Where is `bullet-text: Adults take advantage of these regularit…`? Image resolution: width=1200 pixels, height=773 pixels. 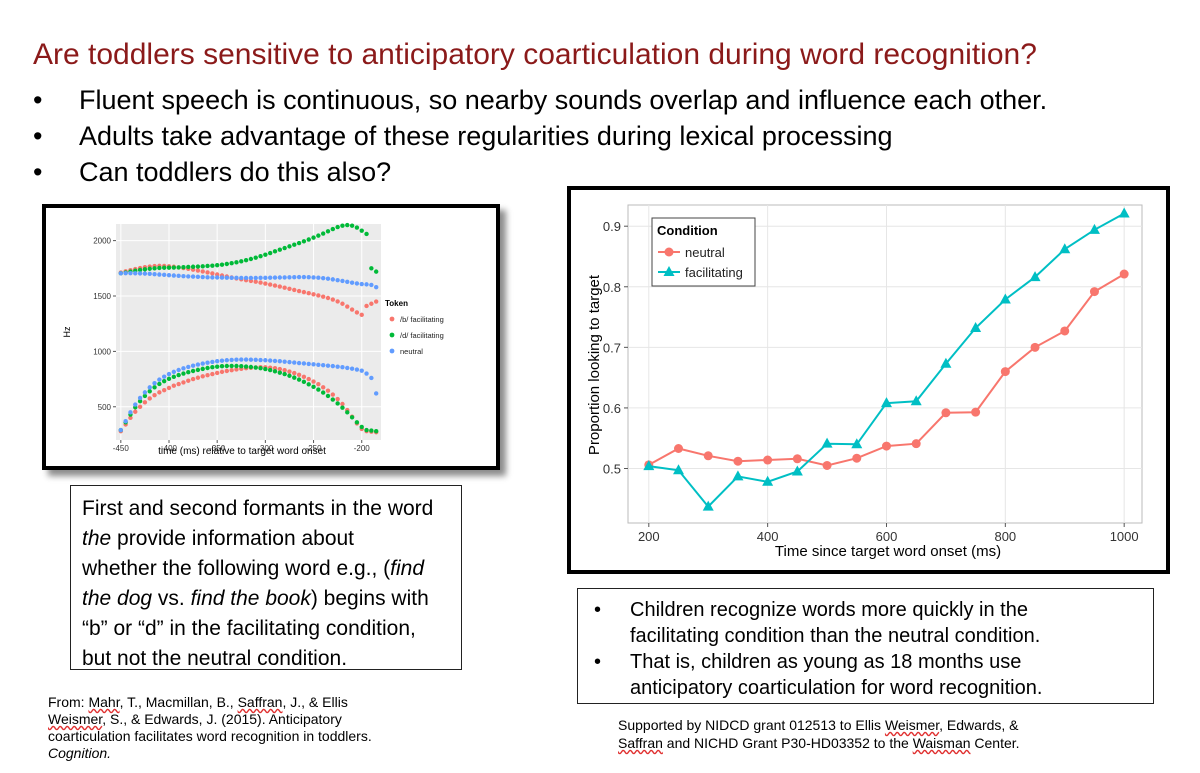
bullet-text: Adults take advantage of these regularit… is located at coordinates (486, 136).